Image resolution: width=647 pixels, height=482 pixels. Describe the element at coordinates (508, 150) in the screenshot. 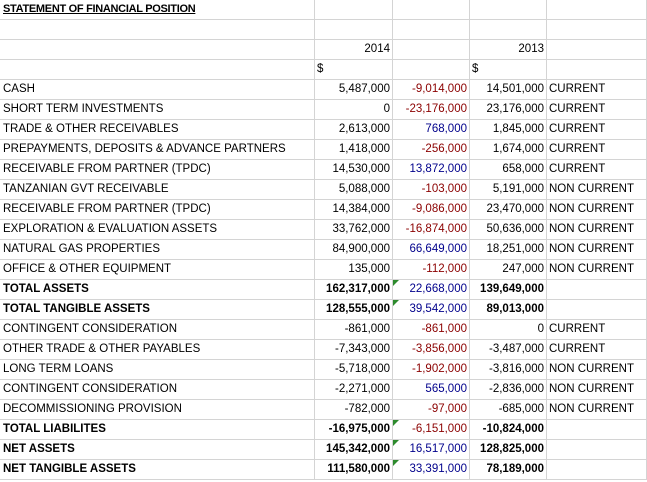

I see `value-2013: 1,674,000` at that location.